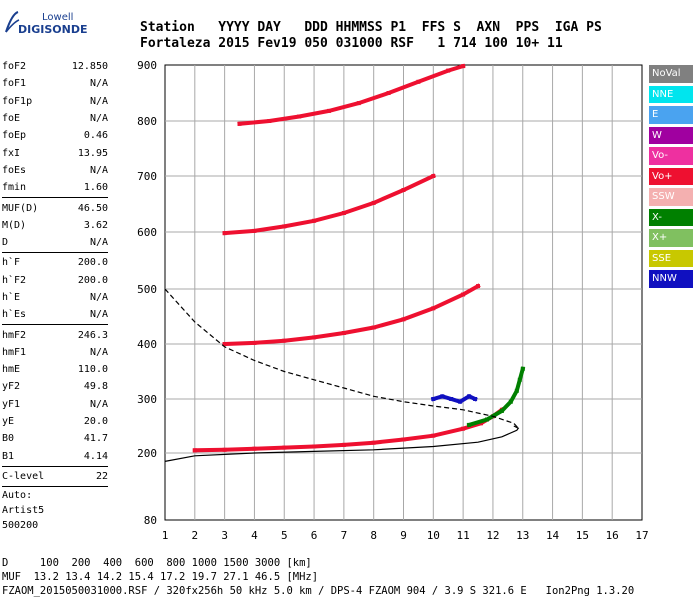 Image resolution: width=700 pixels, height=600 pixels. I want to click on logo-line1: Lowell, so click(58, 17).